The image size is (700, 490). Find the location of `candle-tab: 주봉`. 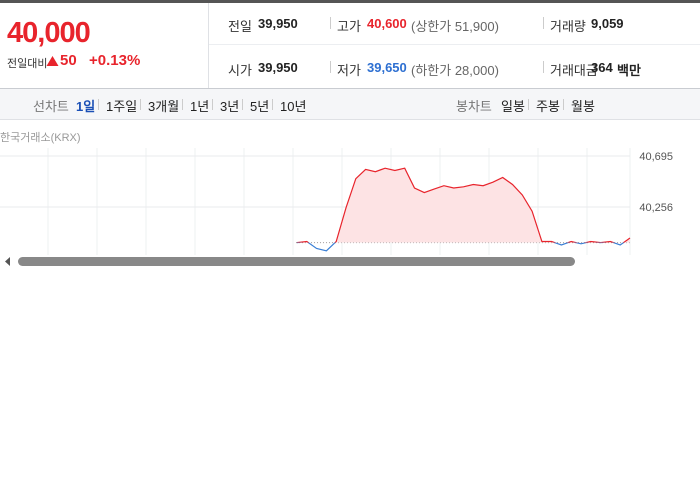

candle-tab: 주봉 is located at coordinates (548, 106).